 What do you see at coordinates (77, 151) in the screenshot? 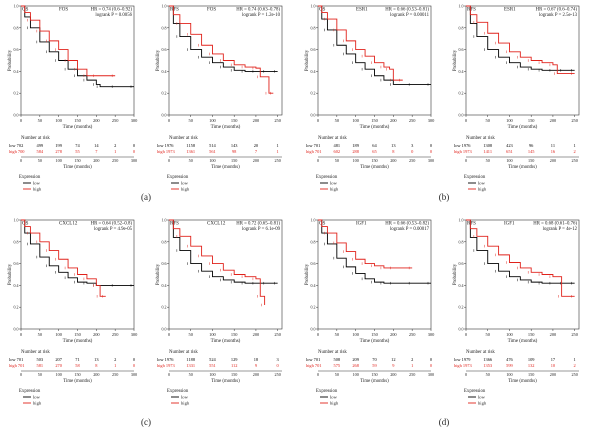
I see `risk-value-high: 55` at bounding box center [77, 151].